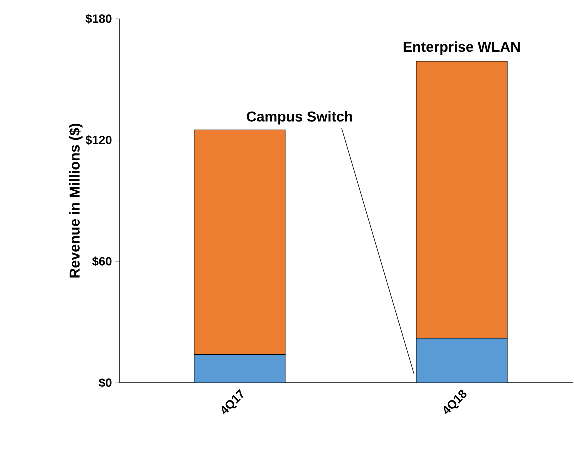 The height and width of the screenshot is (460, 574). Describe the element at coordinates (76, 201) in the screenshot. I see `y-axis-title: Revenue in Millions ($)` at that location.